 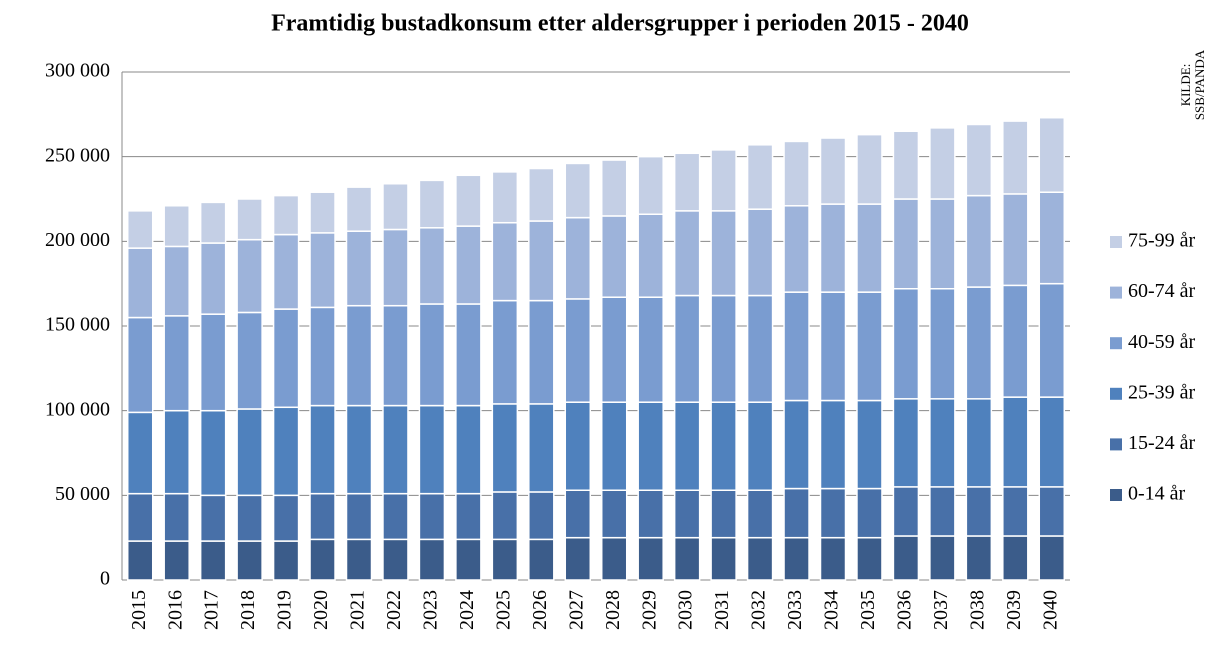 I want to click on x-tick-label: 2024, so click(x=467, y=610).